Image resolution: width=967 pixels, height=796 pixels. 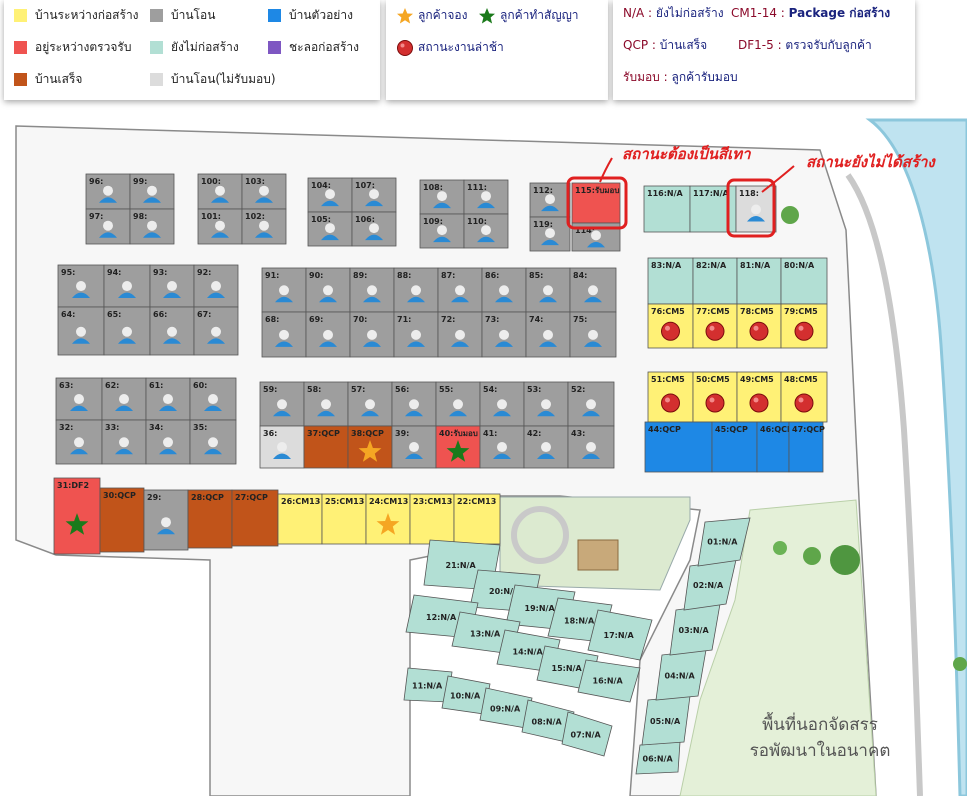 I want to click on lot-74: 74:, so click(x=548, y=334).